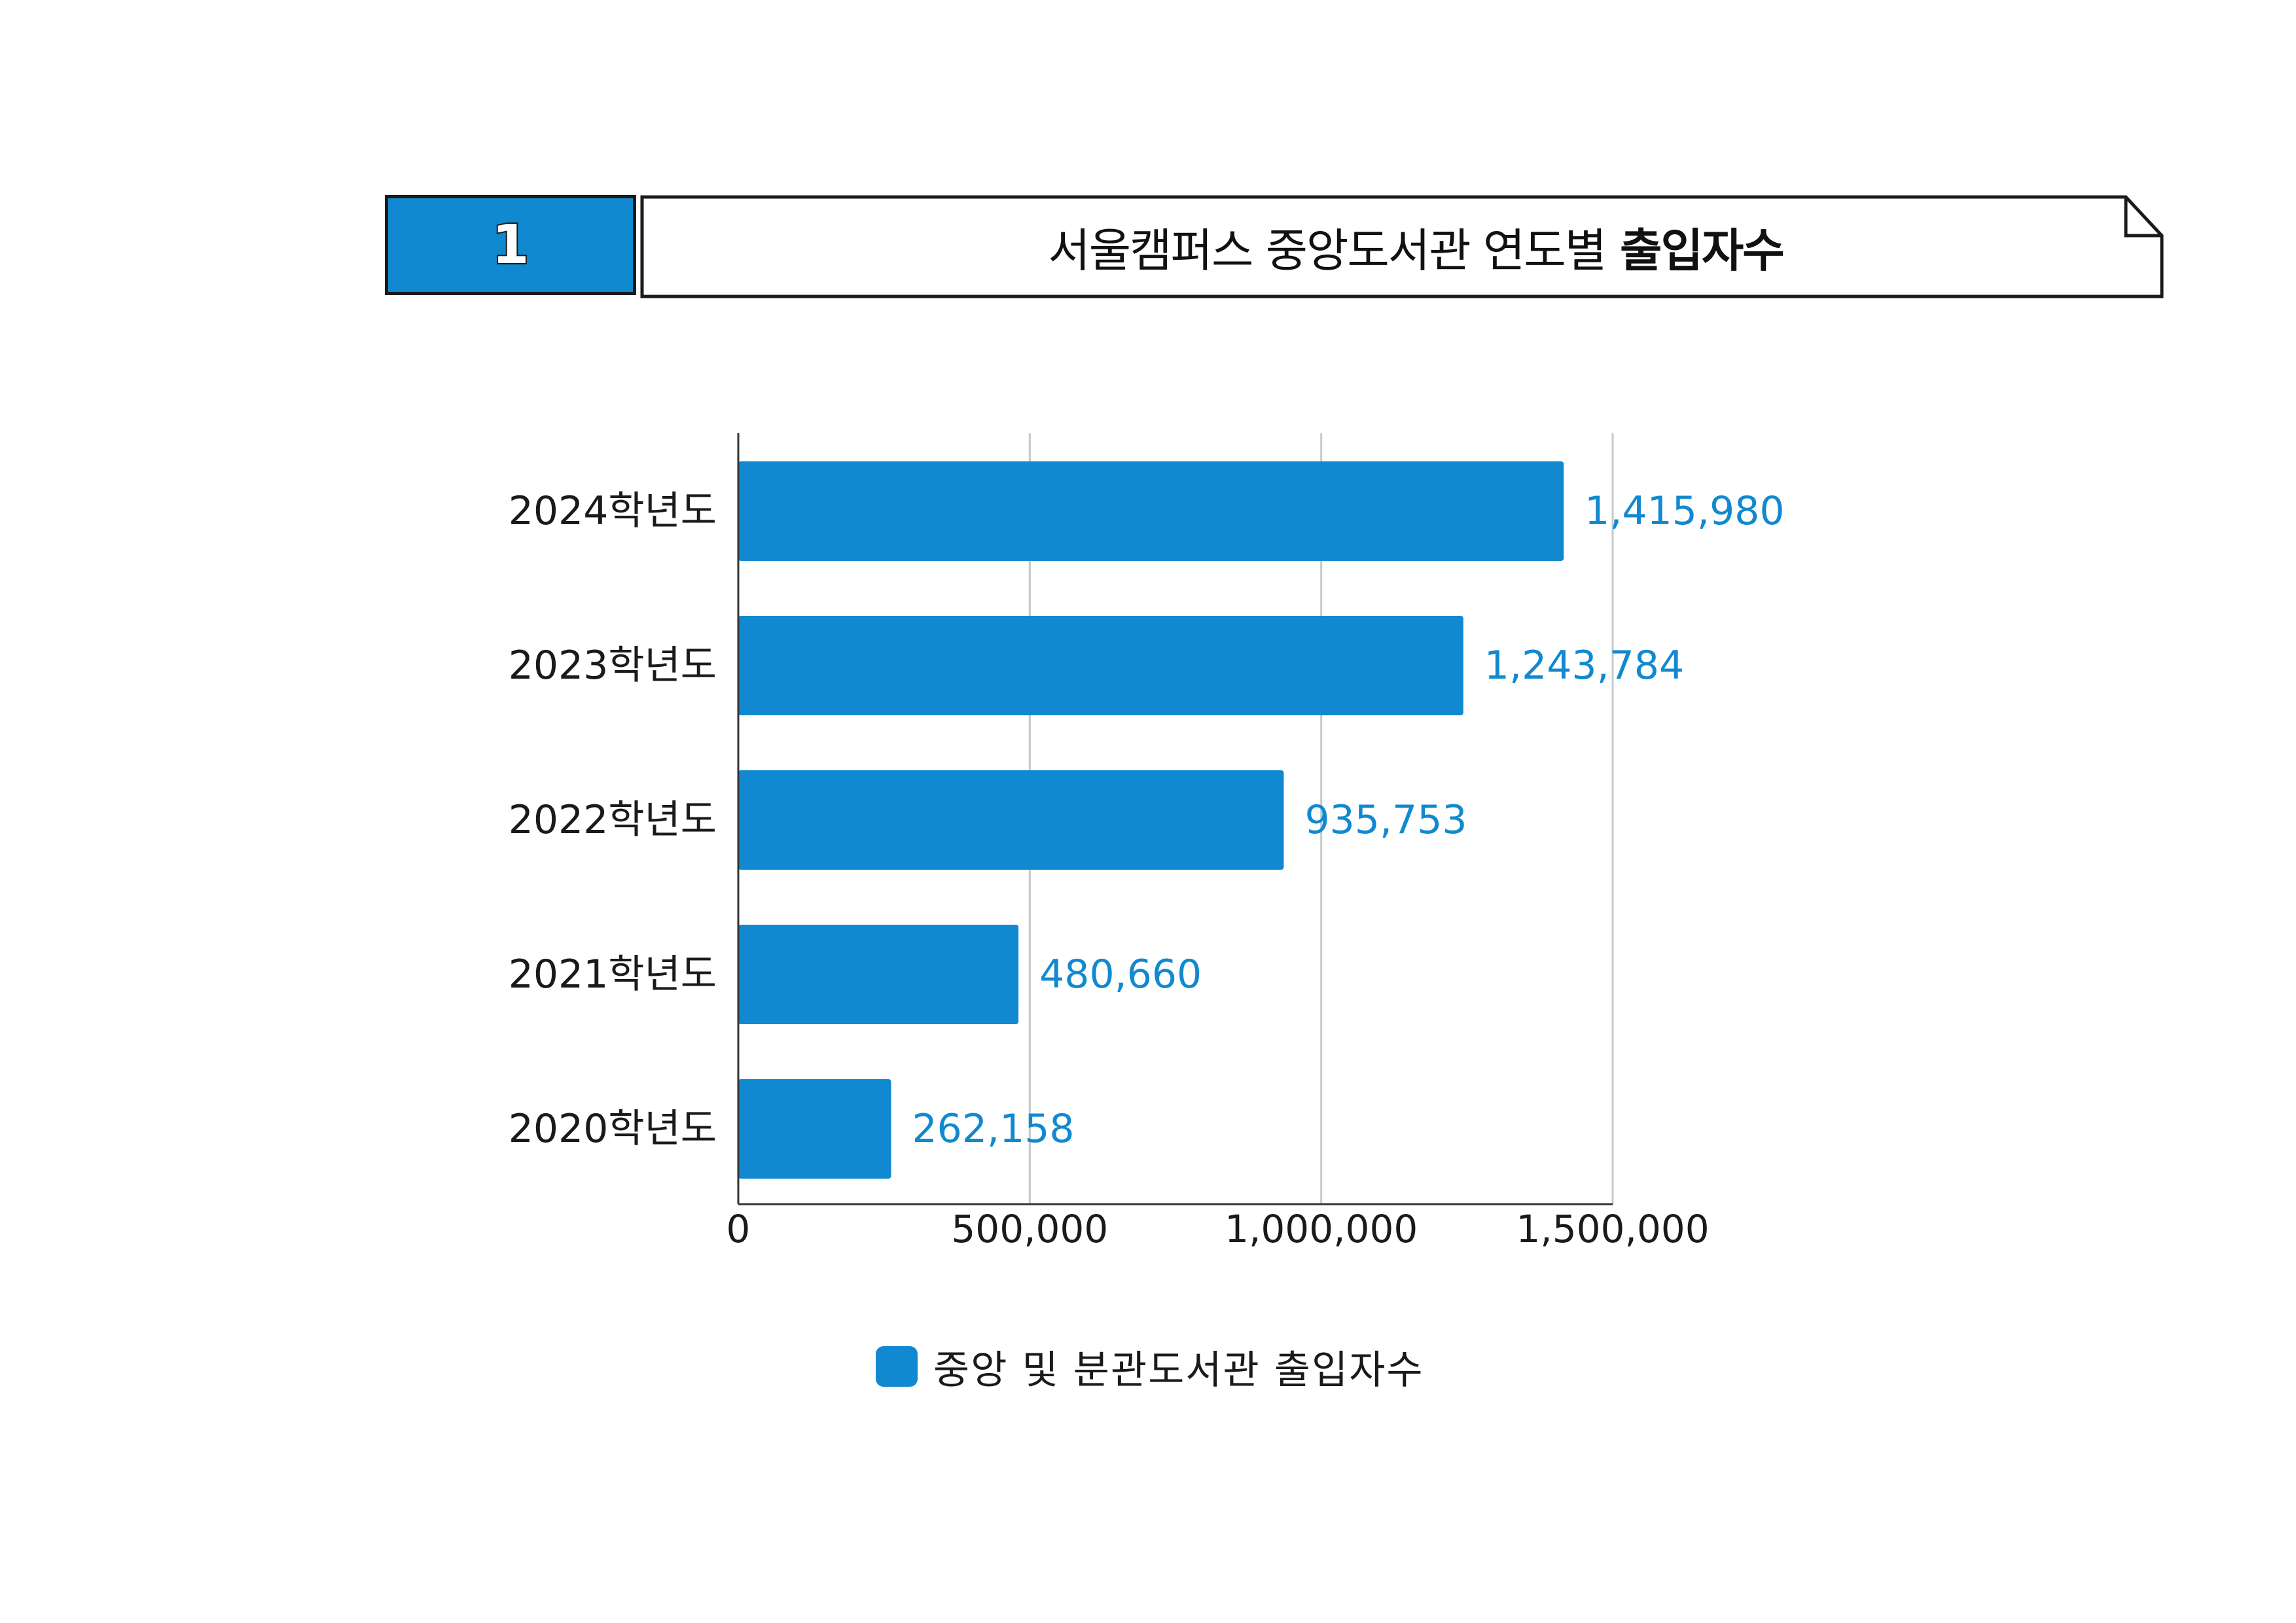 This screenshot has height=1623, width=2296. Describe the element at coordinates (613, 665) in the screenshot. I see `category-label: 2023학년도` at that location.